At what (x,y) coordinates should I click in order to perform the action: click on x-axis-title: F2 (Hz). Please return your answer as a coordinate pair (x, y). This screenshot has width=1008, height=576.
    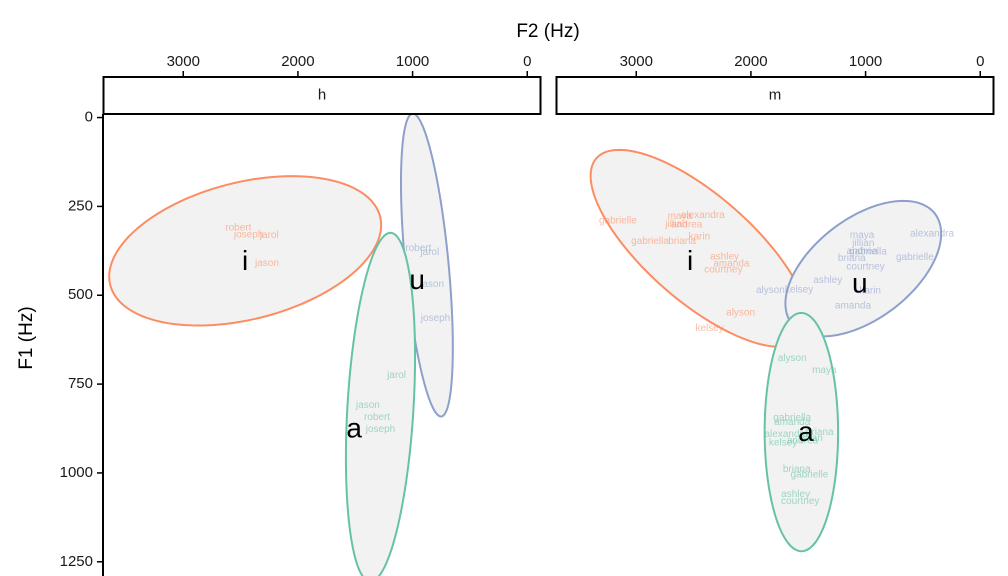
    Looking at the image, I should click on (547, 31).